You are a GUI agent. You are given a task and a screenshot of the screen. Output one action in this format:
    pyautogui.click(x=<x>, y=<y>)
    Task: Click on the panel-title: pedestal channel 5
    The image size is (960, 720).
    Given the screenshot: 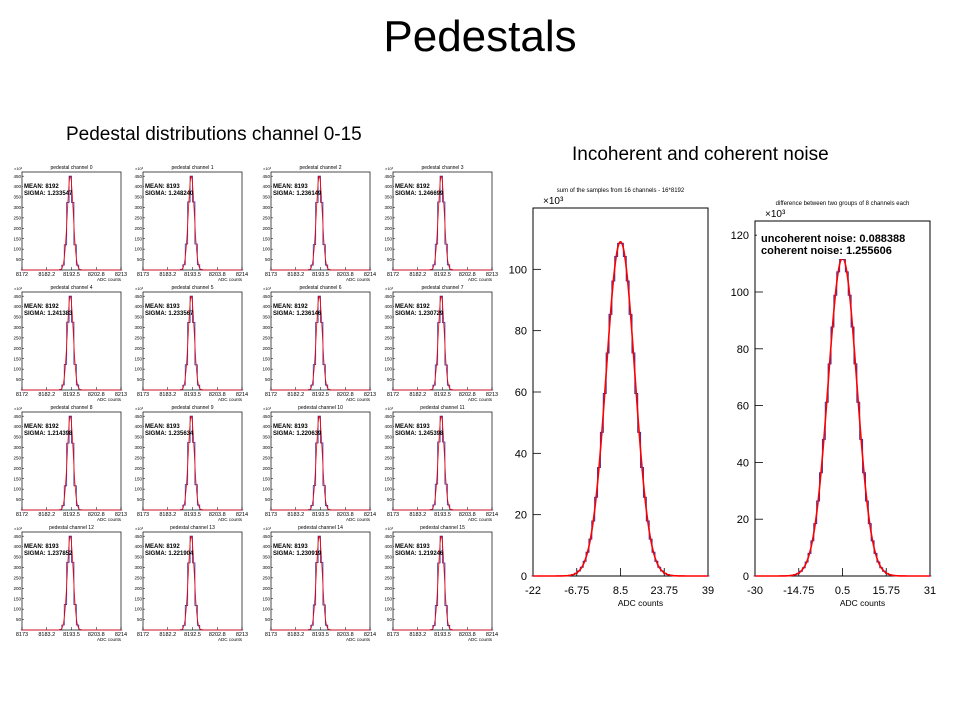 What is the action you would take?
    pyautogui.click(x=193, y=288)
    